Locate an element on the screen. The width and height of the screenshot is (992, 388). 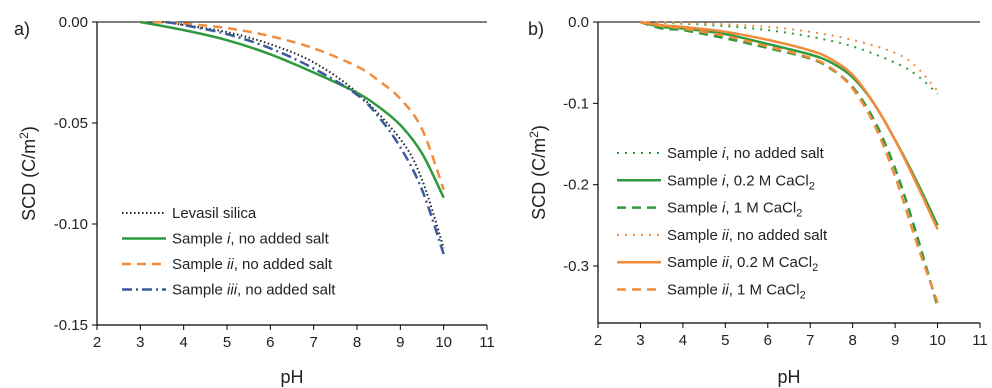
panel-a-x-axis-title: pH is located at coordinates (291, 377).